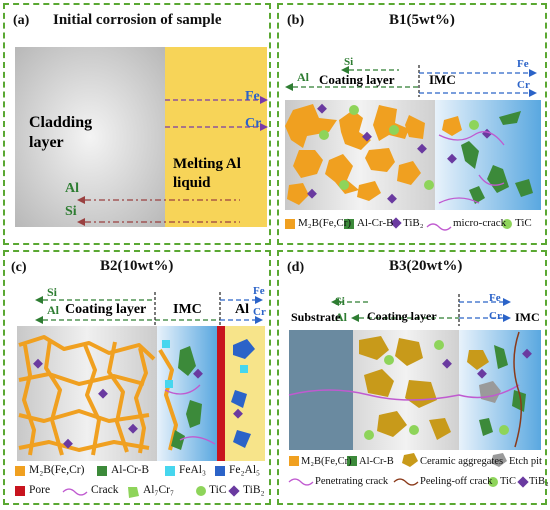 The image size is (550, 510). Describe the element at coordinates (495, 316) in the screenshot. I see `d-cr-label: Cr` at that location.